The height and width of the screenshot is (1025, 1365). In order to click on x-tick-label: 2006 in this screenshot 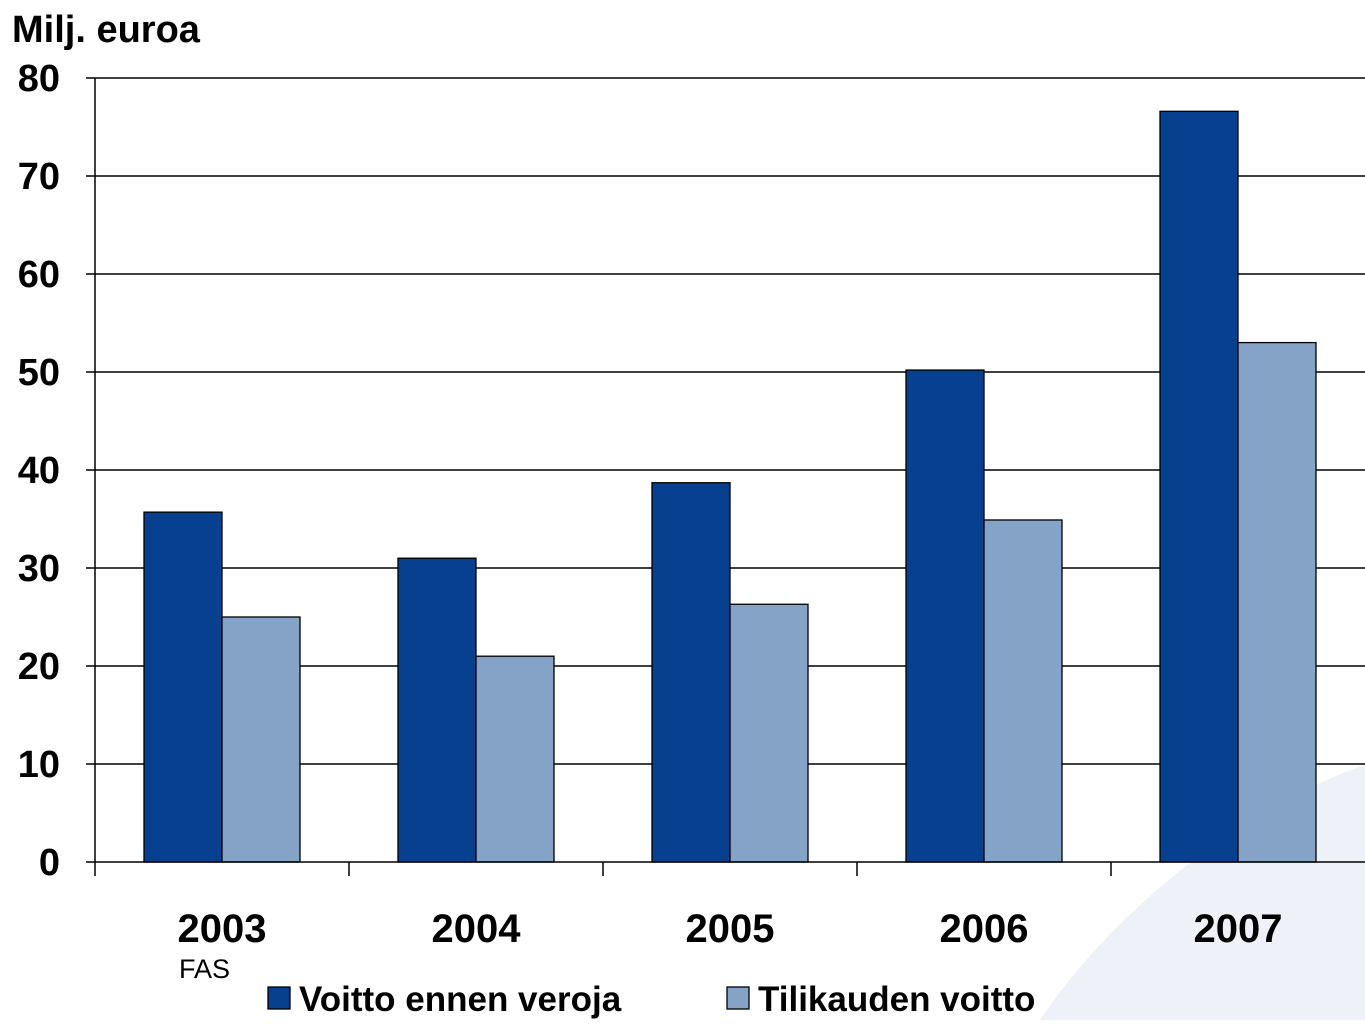, I will do `click(984, 929)`.